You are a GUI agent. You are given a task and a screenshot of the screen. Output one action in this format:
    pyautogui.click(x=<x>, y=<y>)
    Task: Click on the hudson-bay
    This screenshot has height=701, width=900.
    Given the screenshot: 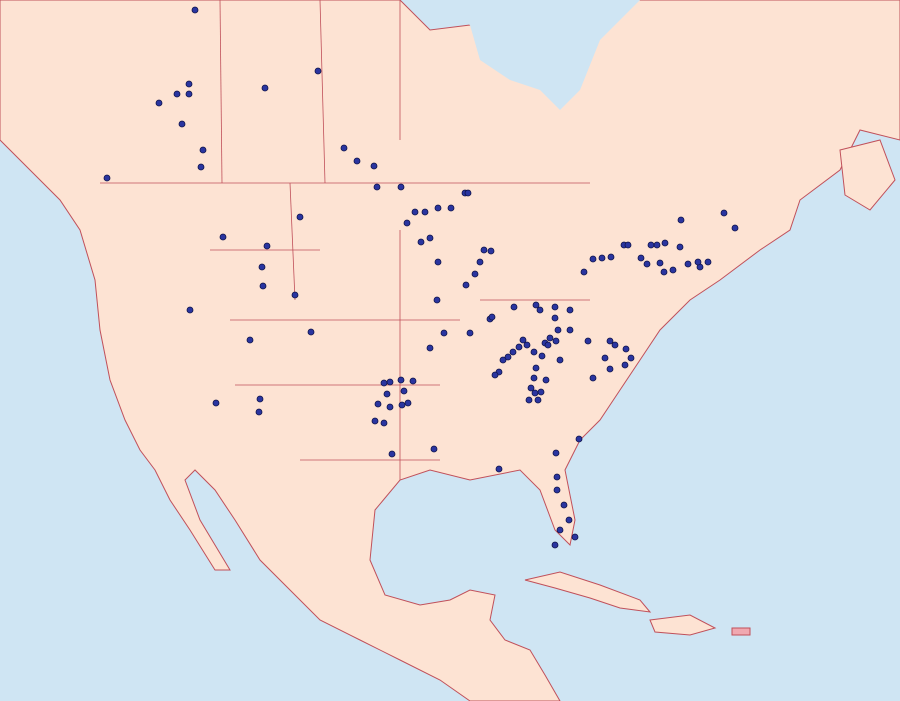 What is the action you would take?
    pyautogui.click(x=530, y=55)
    